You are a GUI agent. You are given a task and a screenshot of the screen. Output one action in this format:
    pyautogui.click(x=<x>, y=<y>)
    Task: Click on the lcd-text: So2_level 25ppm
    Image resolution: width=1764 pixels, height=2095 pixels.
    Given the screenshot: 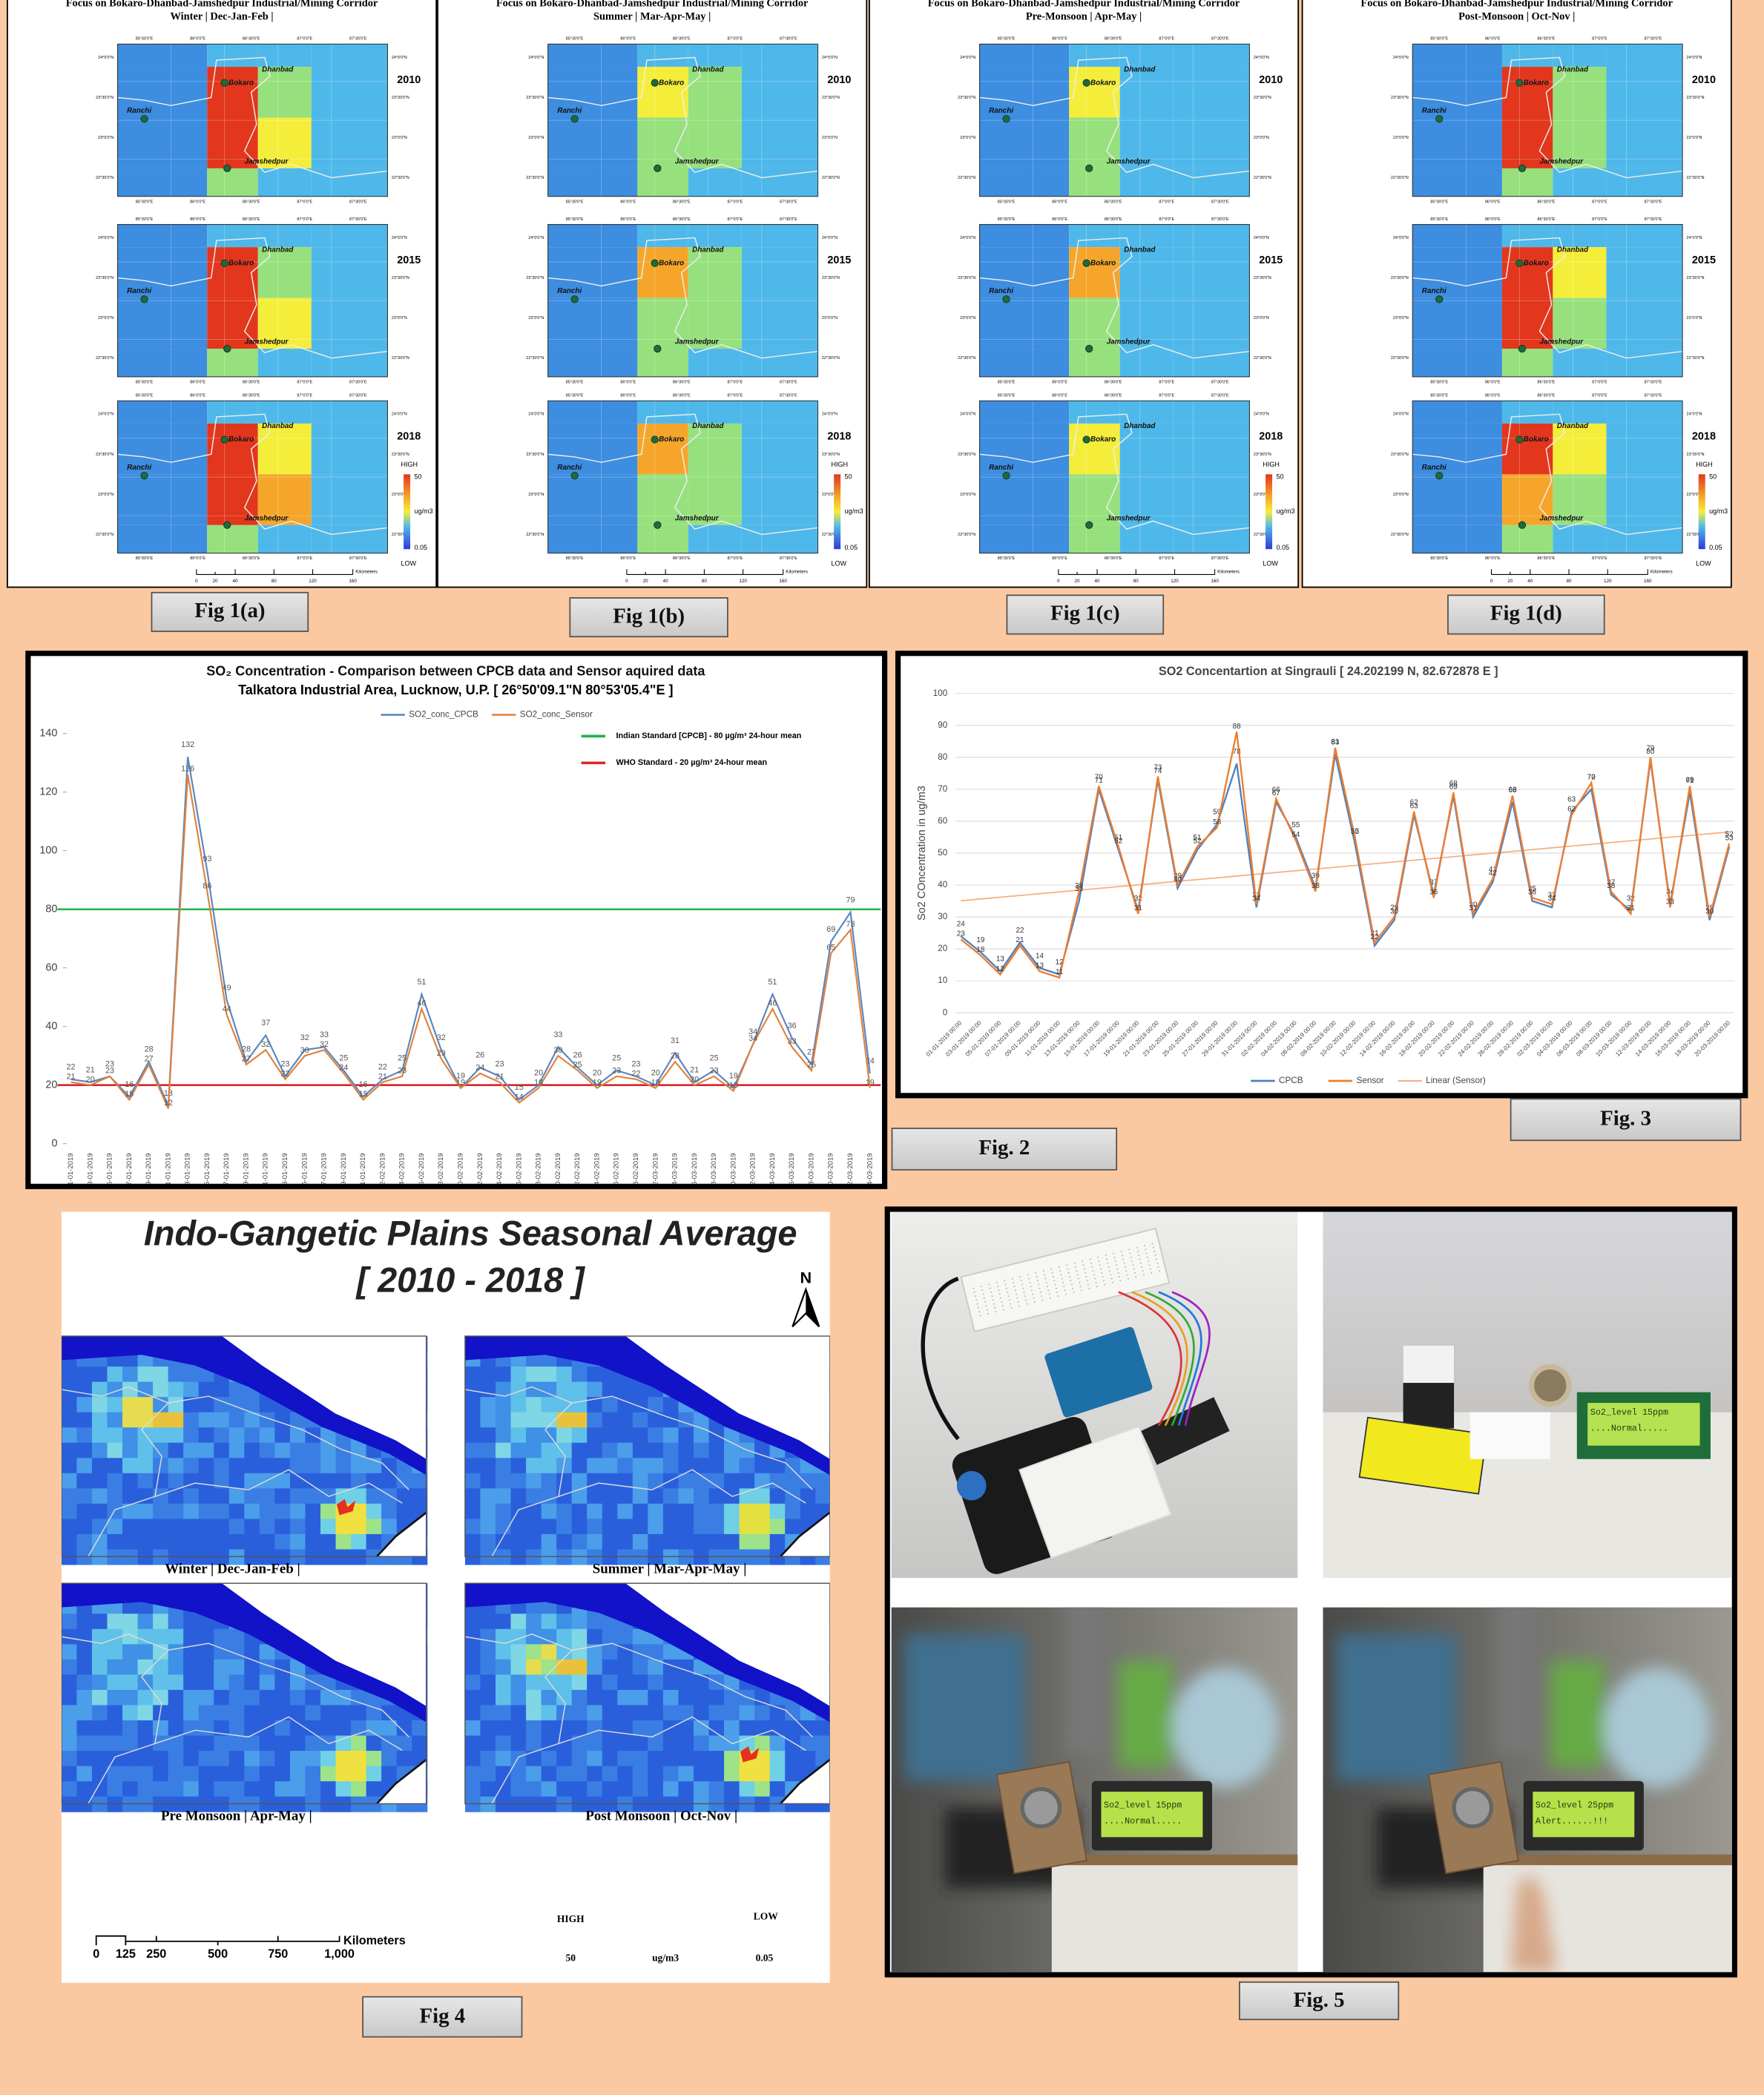 What is the action you would take?
    pyautogui.click(x=1574, y=1805)
    